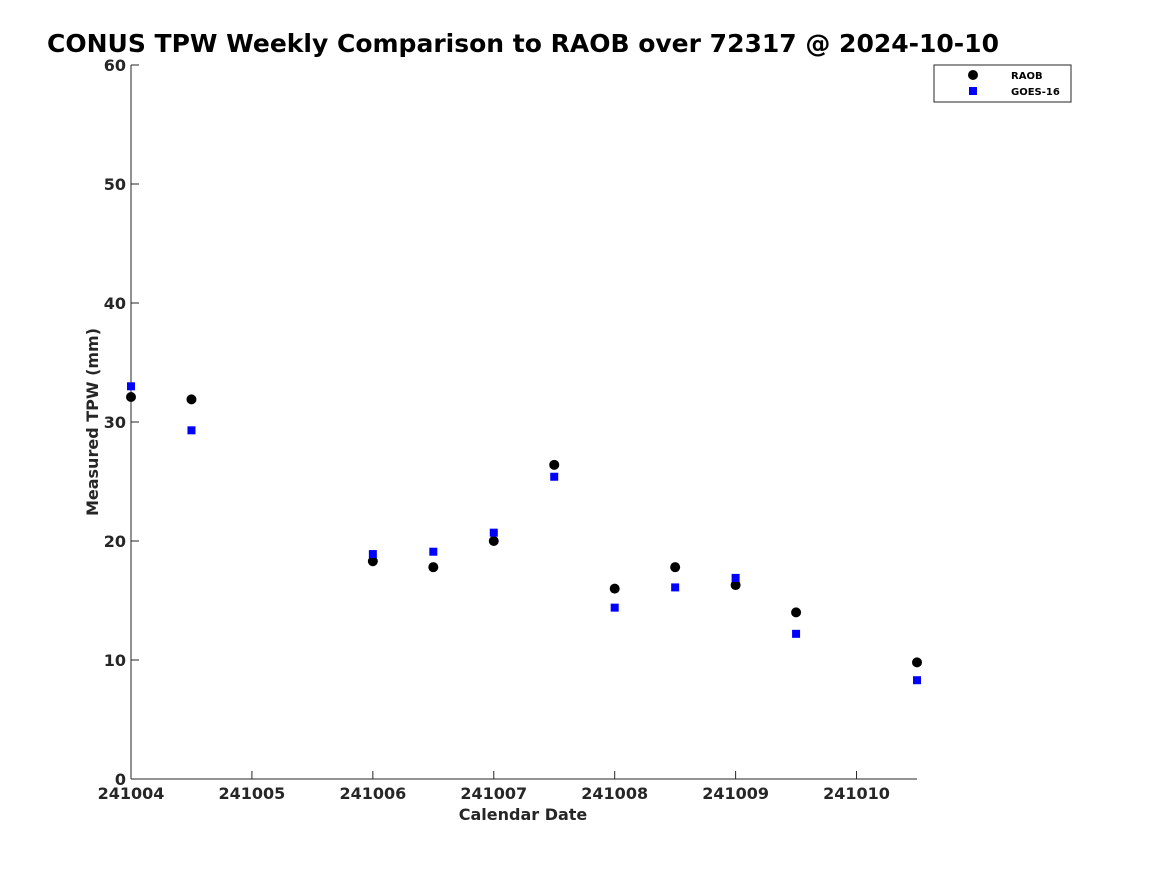 This screenshot has height=875, width=1167. Describe the element at coordinates (131, 793) in the screenshot. I see `x-tick-label: 241004` at that location.